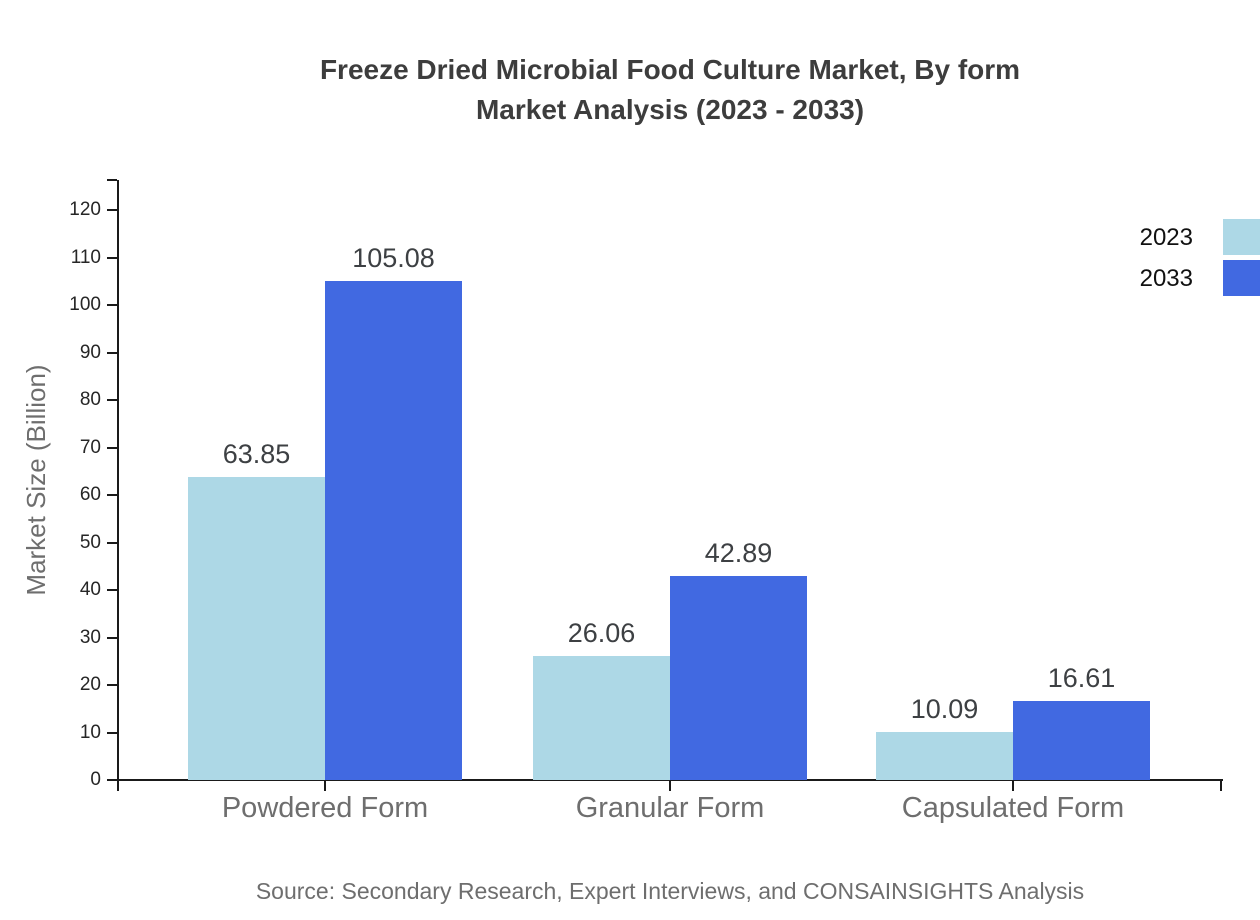 The width and height of the screenshot is (1260, 920). I want to click on y-tick-label-30: 30, so click(90, 637).